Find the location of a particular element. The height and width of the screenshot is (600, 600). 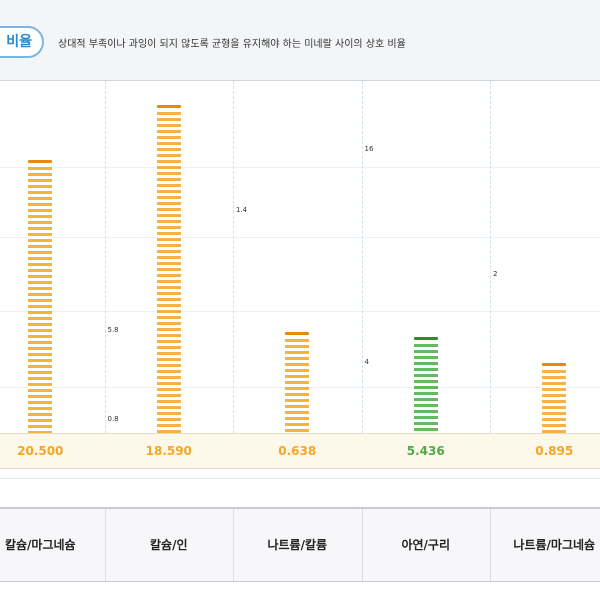

axis-tick-label: 16 is located at coordinates (369, 148).